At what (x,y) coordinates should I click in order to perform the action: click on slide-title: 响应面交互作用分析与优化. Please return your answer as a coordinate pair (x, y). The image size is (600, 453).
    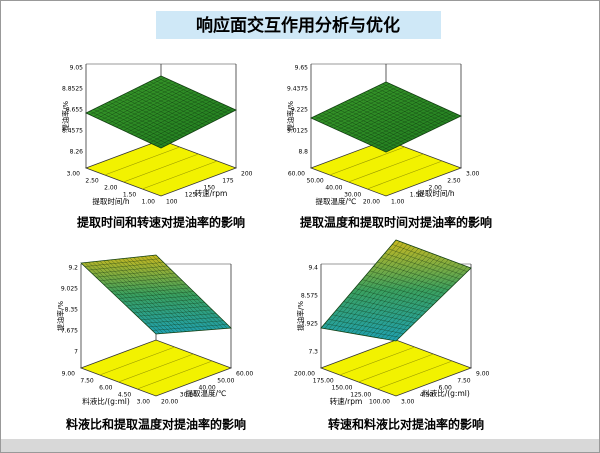
    Looking at the image, I should click on (298, 25).